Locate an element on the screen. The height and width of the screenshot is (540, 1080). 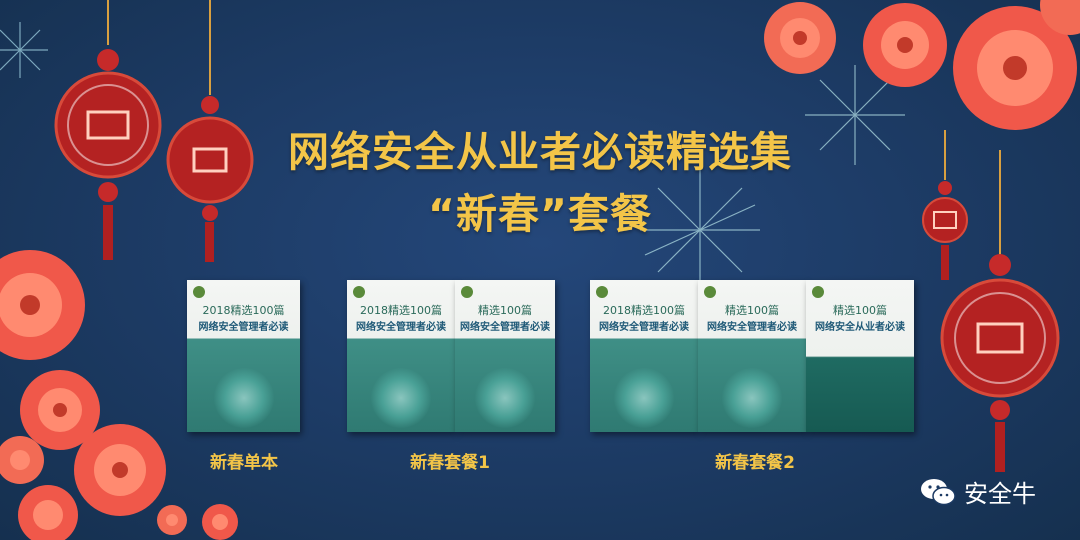
book-cover: 精选100篇 网络安全从业者必读 is located at coordinates (860, 356).